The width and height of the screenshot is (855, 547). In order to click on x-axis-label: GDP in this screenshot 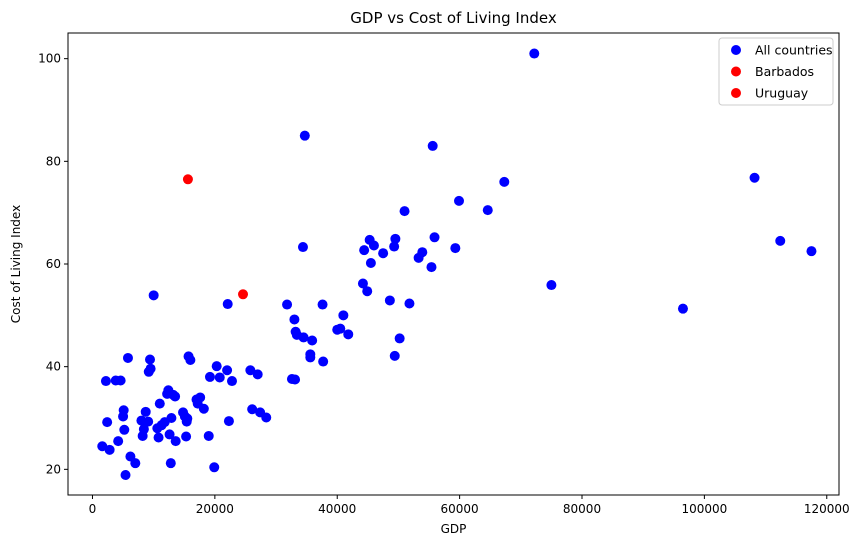, I will do `click(454, 529)`.